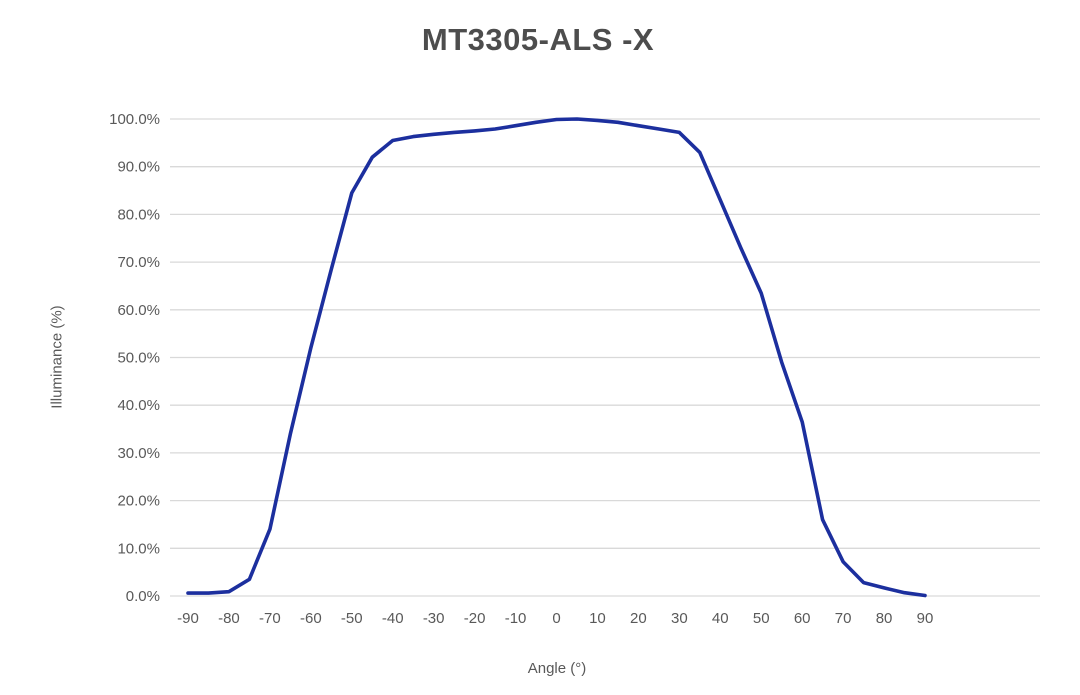 The height and width of the screenshot is (695, 1080). I want to click on x-tick-label: -30, so click(434, 618).